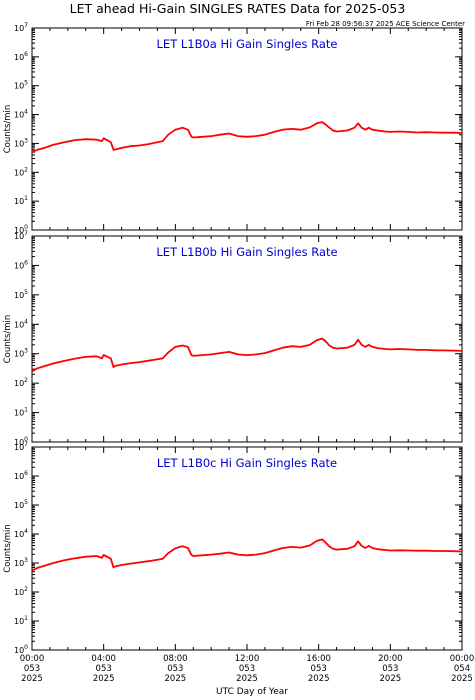 This screenshot has width=475, height=700. Describe the element at coordinates (246, 252) in the screenshot. I see `panel-title: LET L1B0b Hi Gain Singles Rate` at that location.